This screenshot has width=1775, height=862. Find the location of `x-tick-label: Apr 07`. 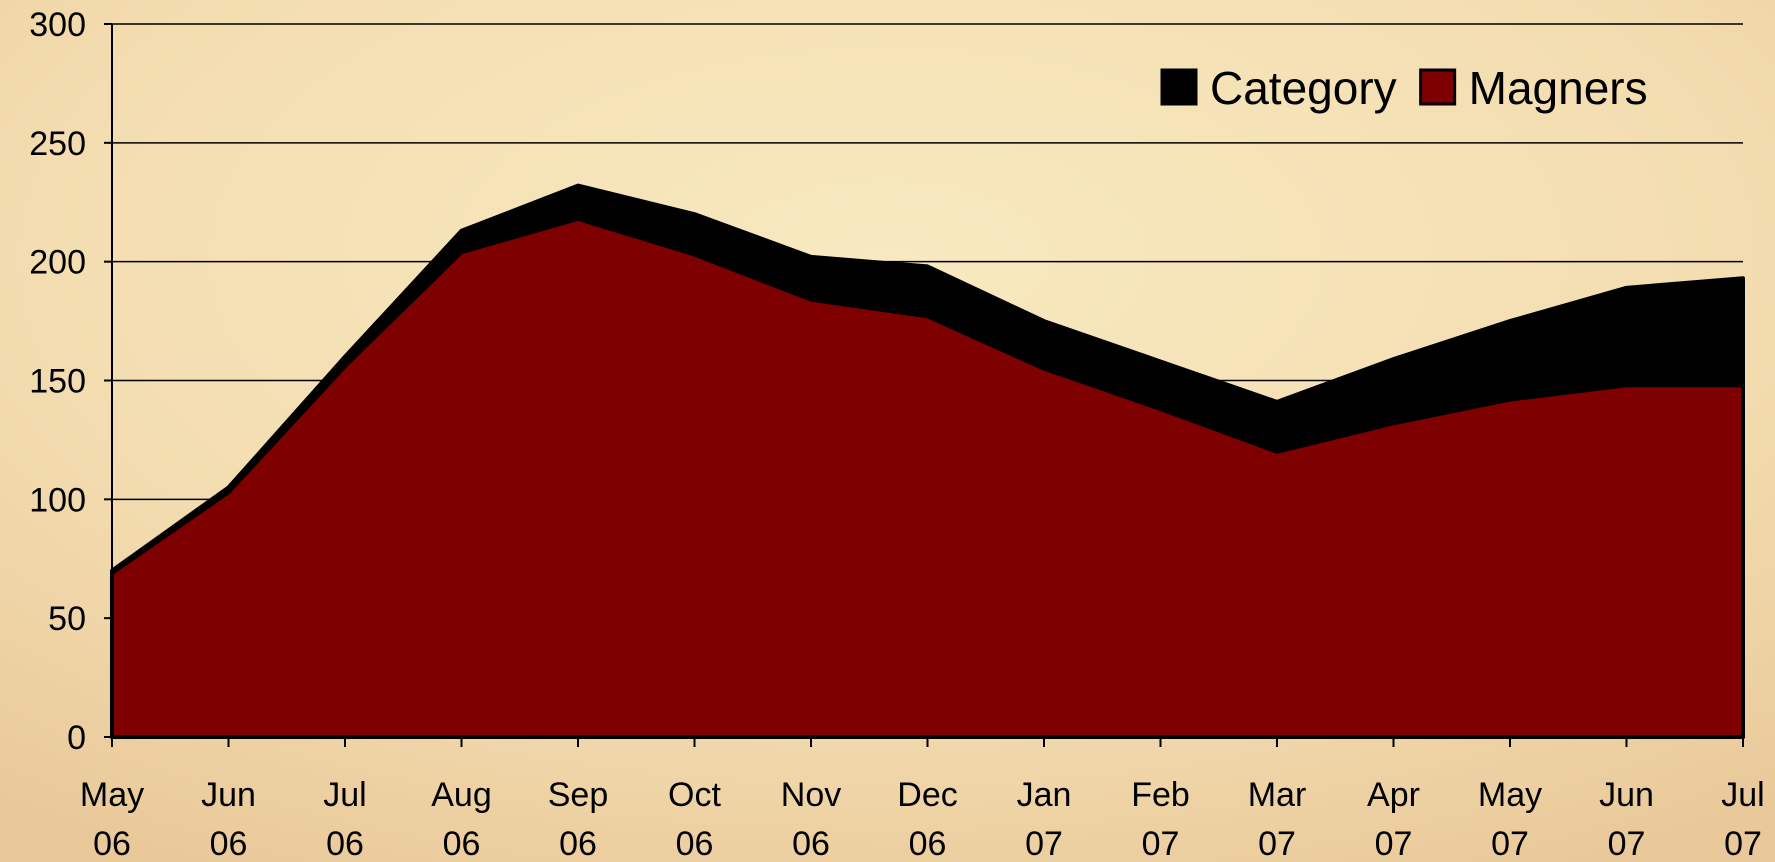

x-tick-label: Apr 07 is located at coordinates (1393, 819).